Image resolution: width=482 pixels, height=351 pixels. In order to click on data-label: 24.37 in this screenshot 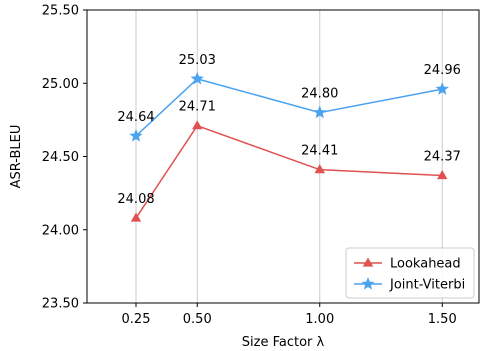, I will do `click(442, 157)`.